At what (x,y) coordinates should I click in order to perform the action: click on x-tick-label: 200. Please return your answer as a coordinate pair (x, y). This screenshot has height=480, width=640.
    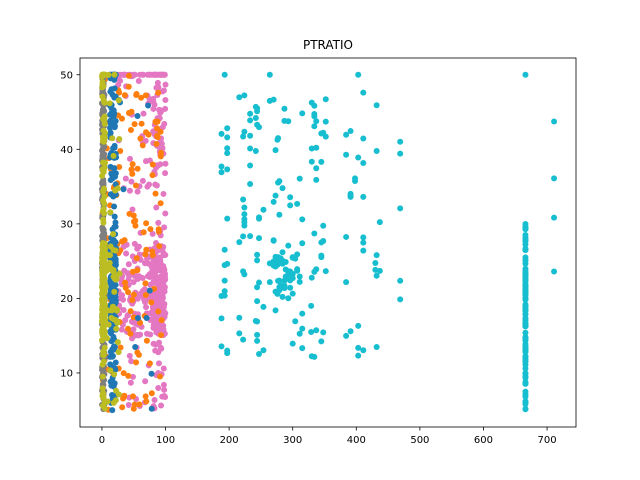
    Looking at the image, I should click on (229, 440).